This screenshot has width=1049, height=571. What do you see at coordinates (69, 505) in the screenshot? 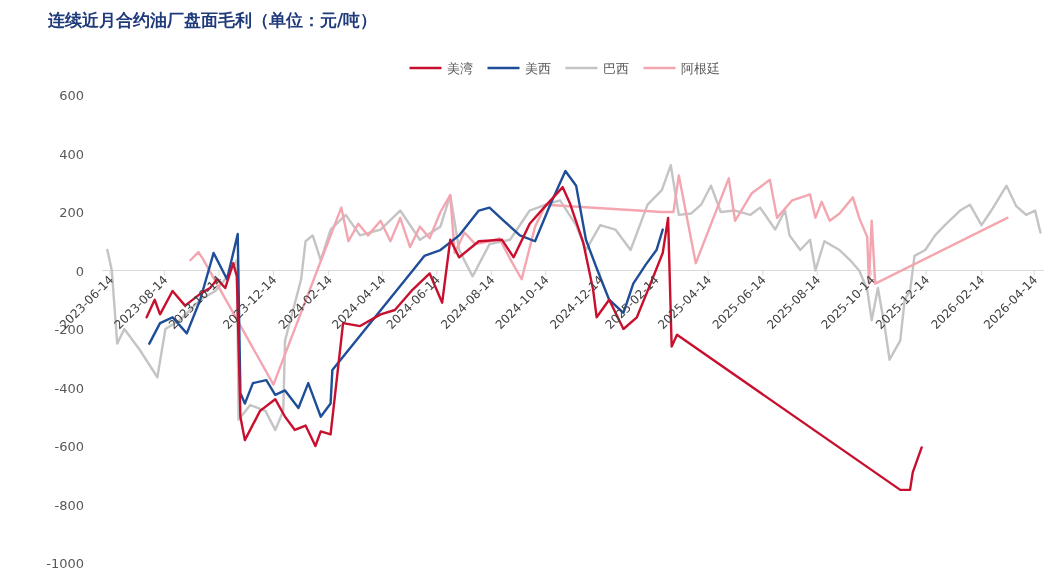
I see `y-tick-label: -800` at bounding box center [69, 505].